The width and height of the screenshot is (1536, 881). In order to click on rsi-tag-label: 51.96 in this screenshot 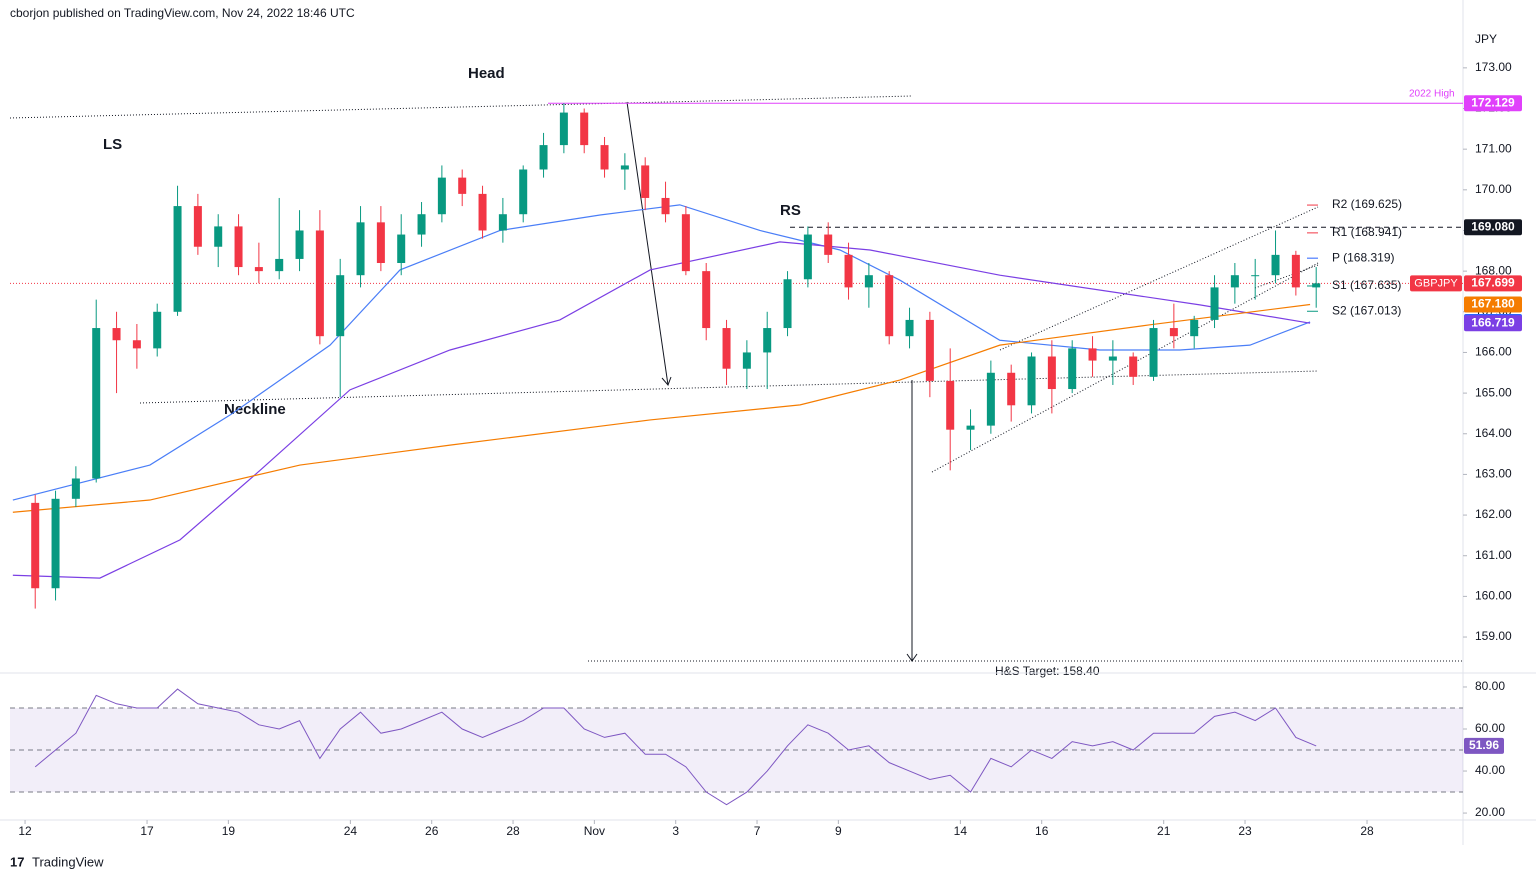, I will do `click(1484, 745)`.